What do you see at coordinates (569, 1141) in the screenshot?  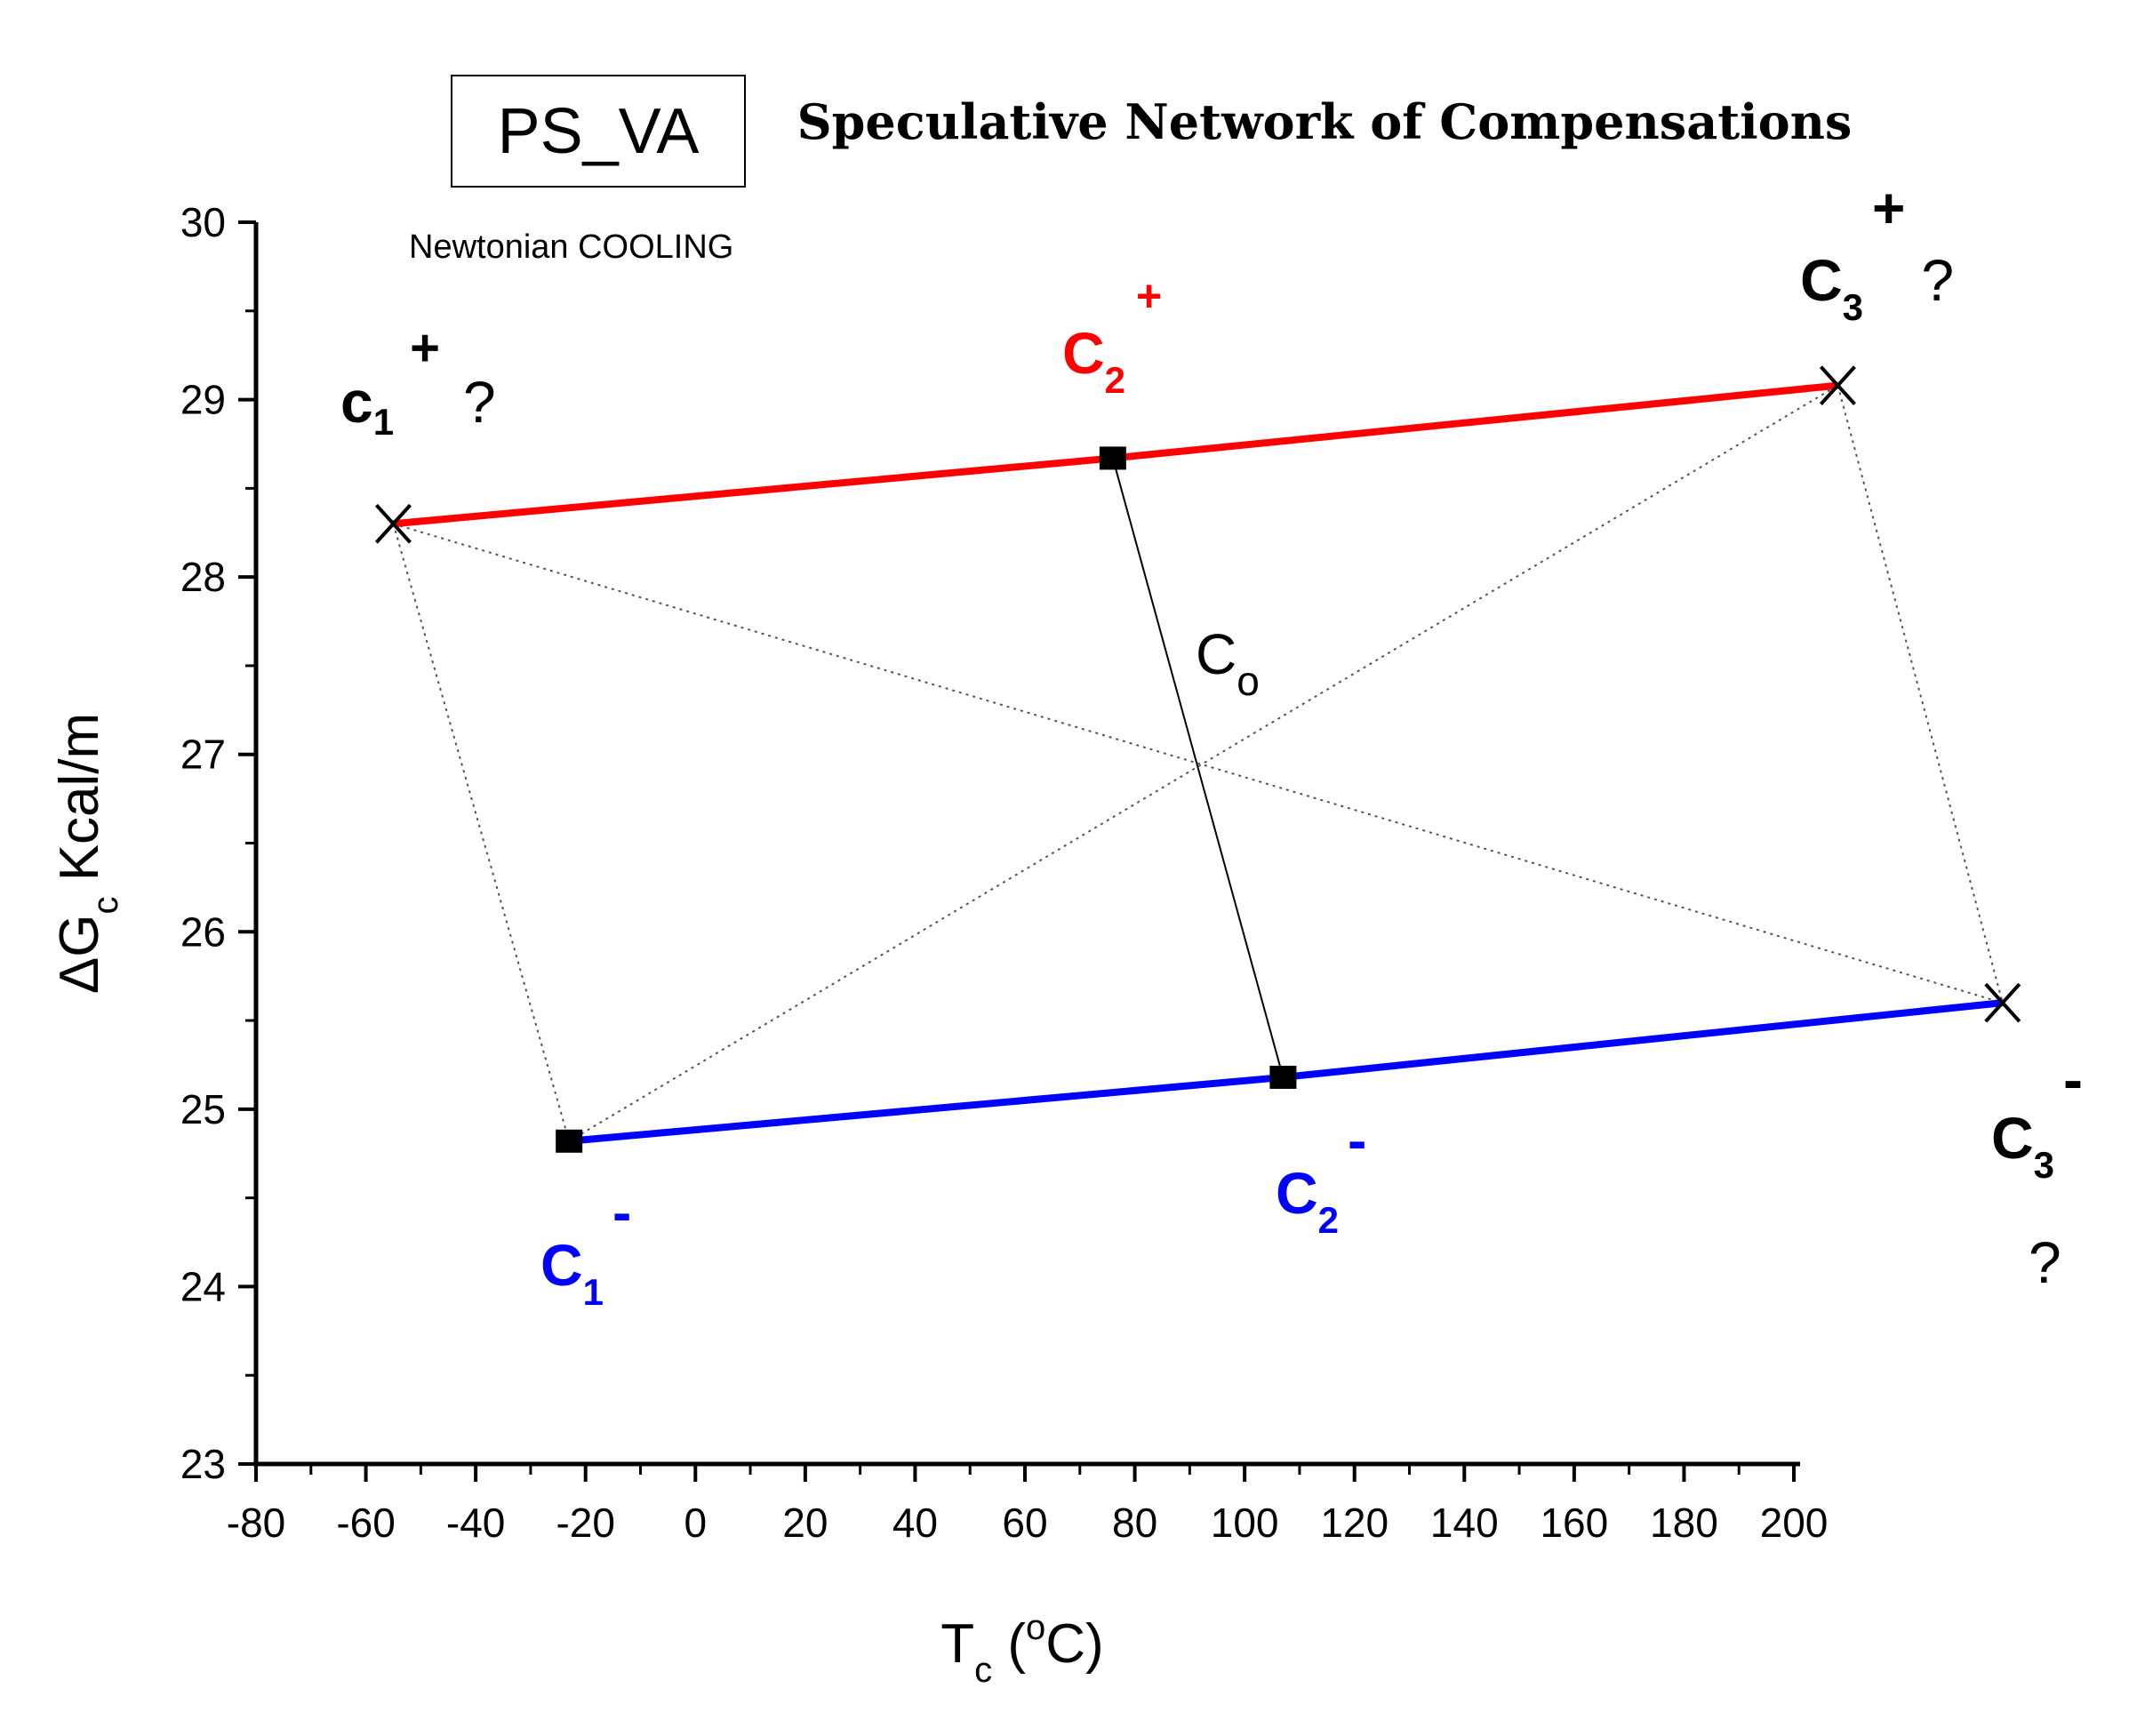 I see `marker-c1_minus` at bounding box center [569, 1141].